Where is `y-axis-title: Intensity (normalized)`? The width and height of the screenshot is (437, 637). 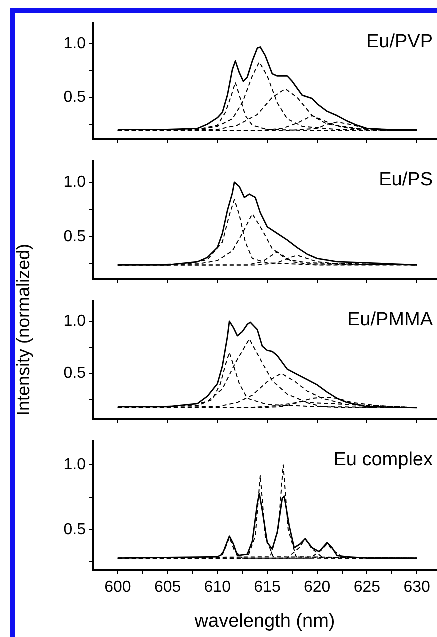 y-axis-title: Intensity (normalized) is located at coordinates (24, 330).